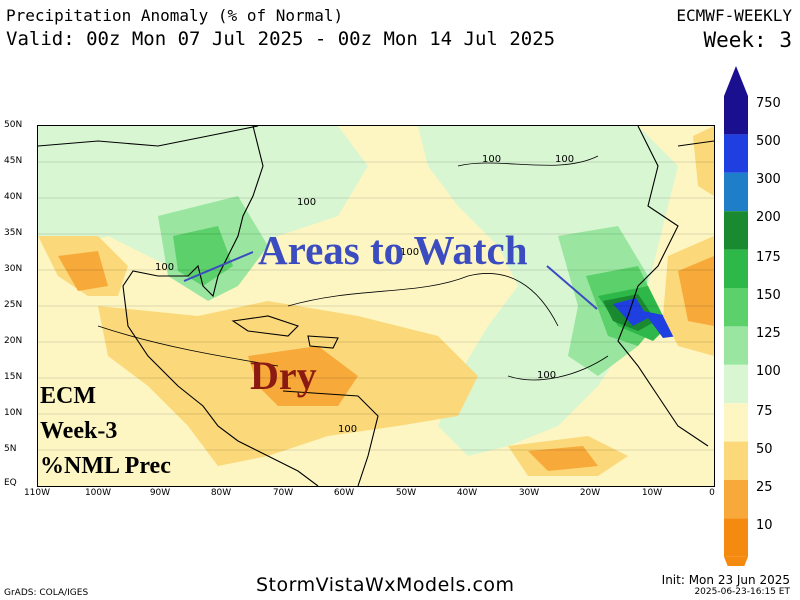  What do you see at coordinates (13, 233) in the screenshot?
I see `lat-label: 35N` at bounding box center [13, 233].